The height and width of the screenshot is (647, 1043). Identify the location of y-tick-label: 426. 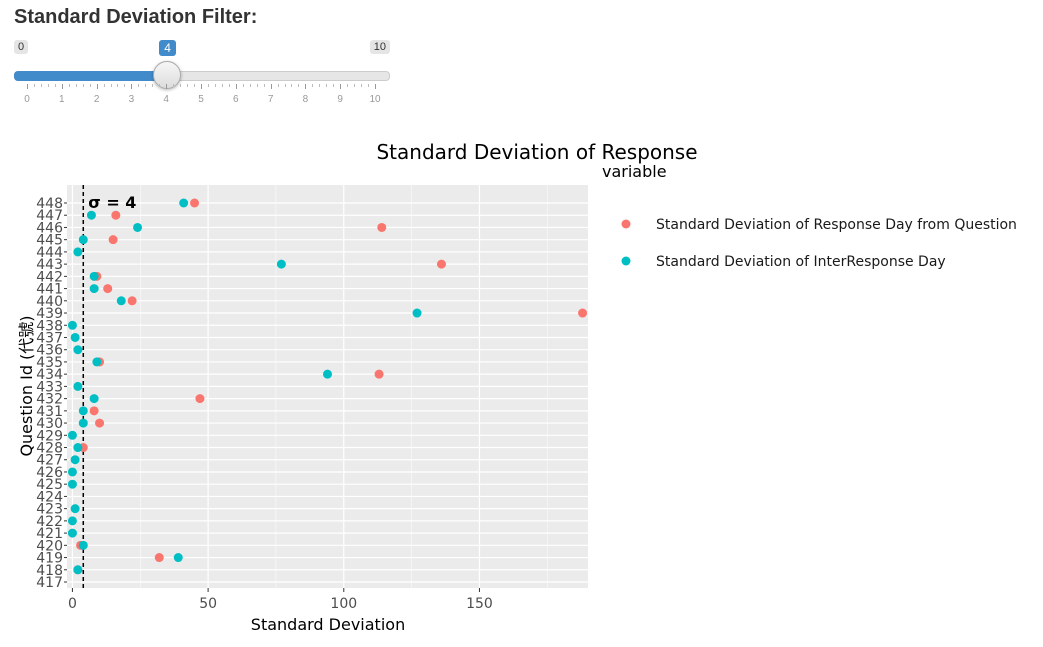
(49, 473).